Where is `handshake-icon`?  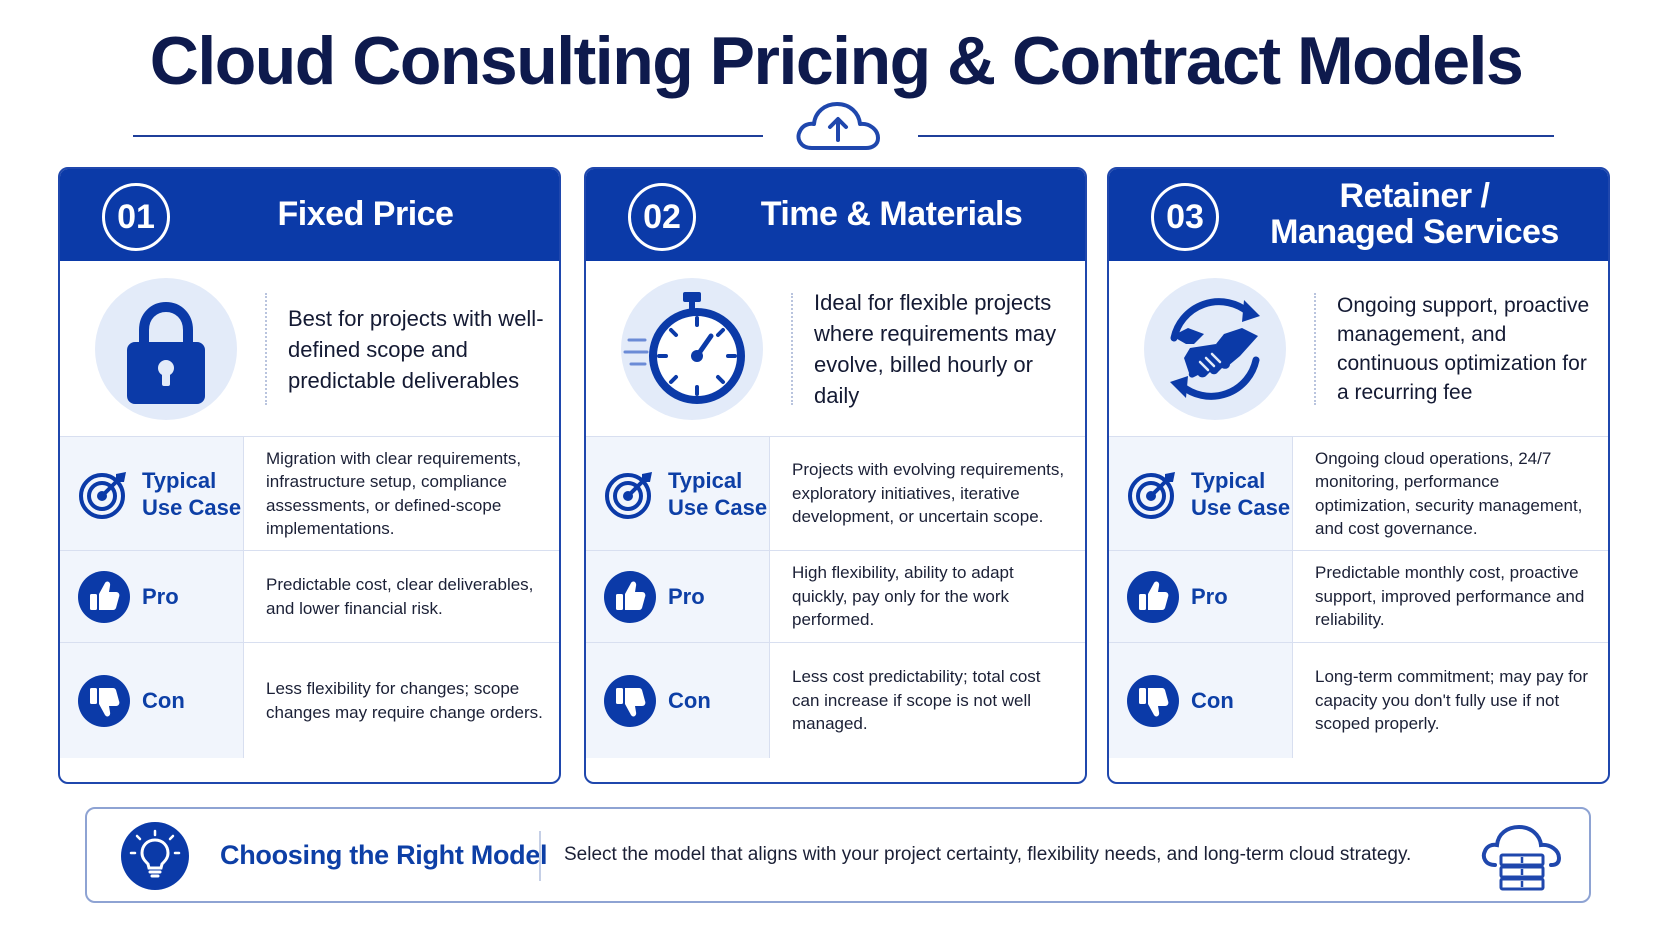
handshake-icon is located at coordinates (1215, 349).